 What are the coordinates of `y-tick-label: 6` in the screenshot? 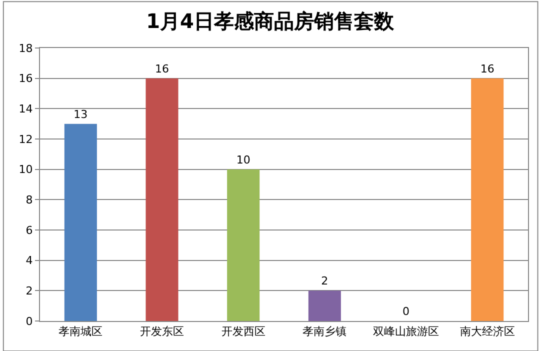 It's located at (29, 230).